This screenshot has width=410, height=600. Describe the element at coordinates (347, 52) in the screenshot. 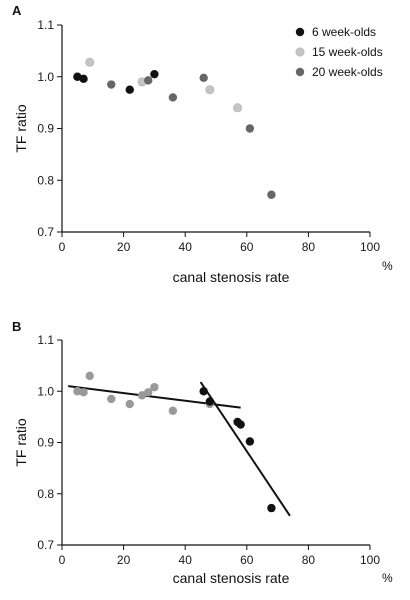

I see `legend-label: 15 week-olds` at that location.